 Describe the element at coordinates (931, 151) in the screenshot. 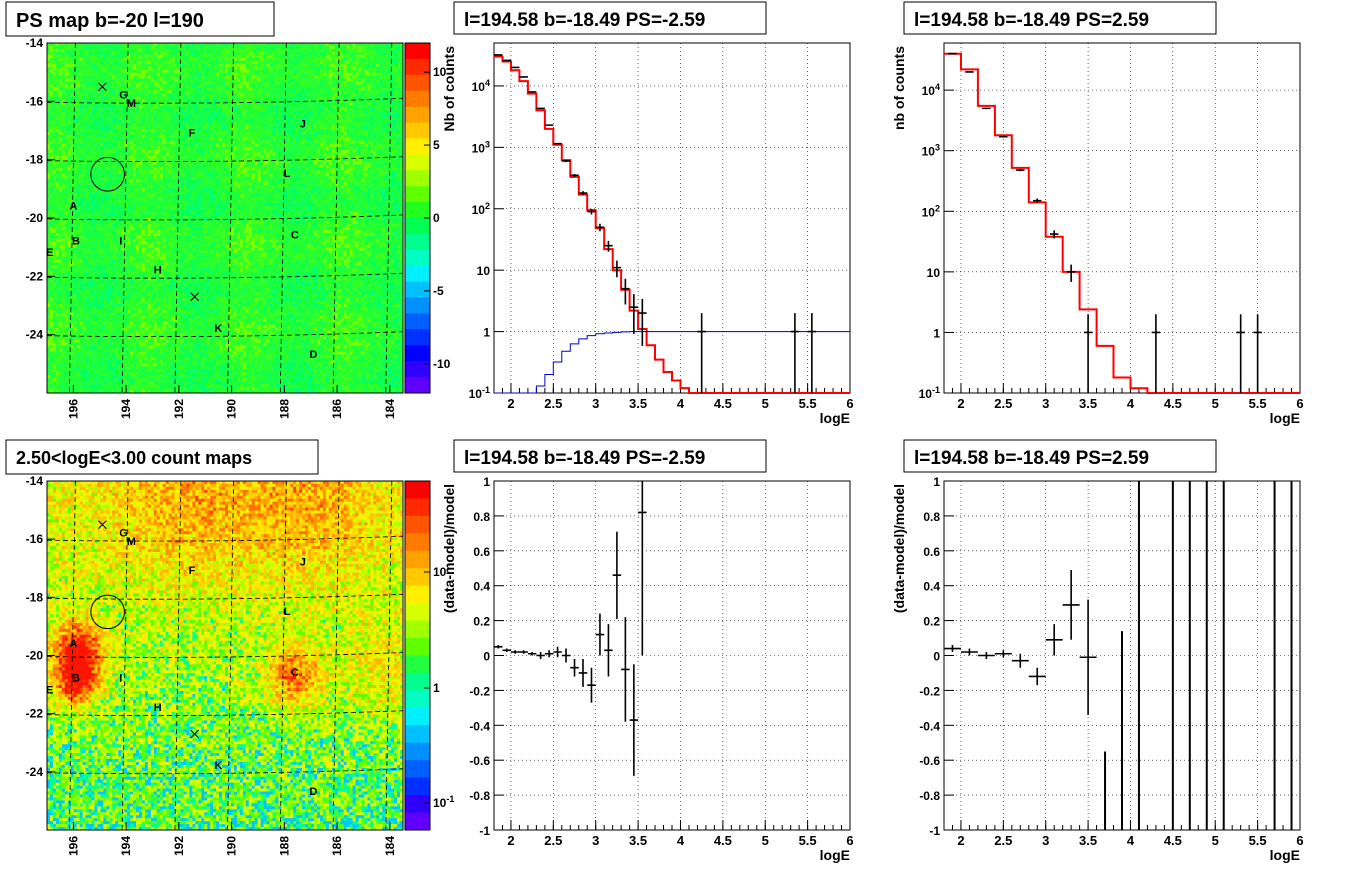

I see `spectrum-pos-y-tick-label: 10³` at that location.